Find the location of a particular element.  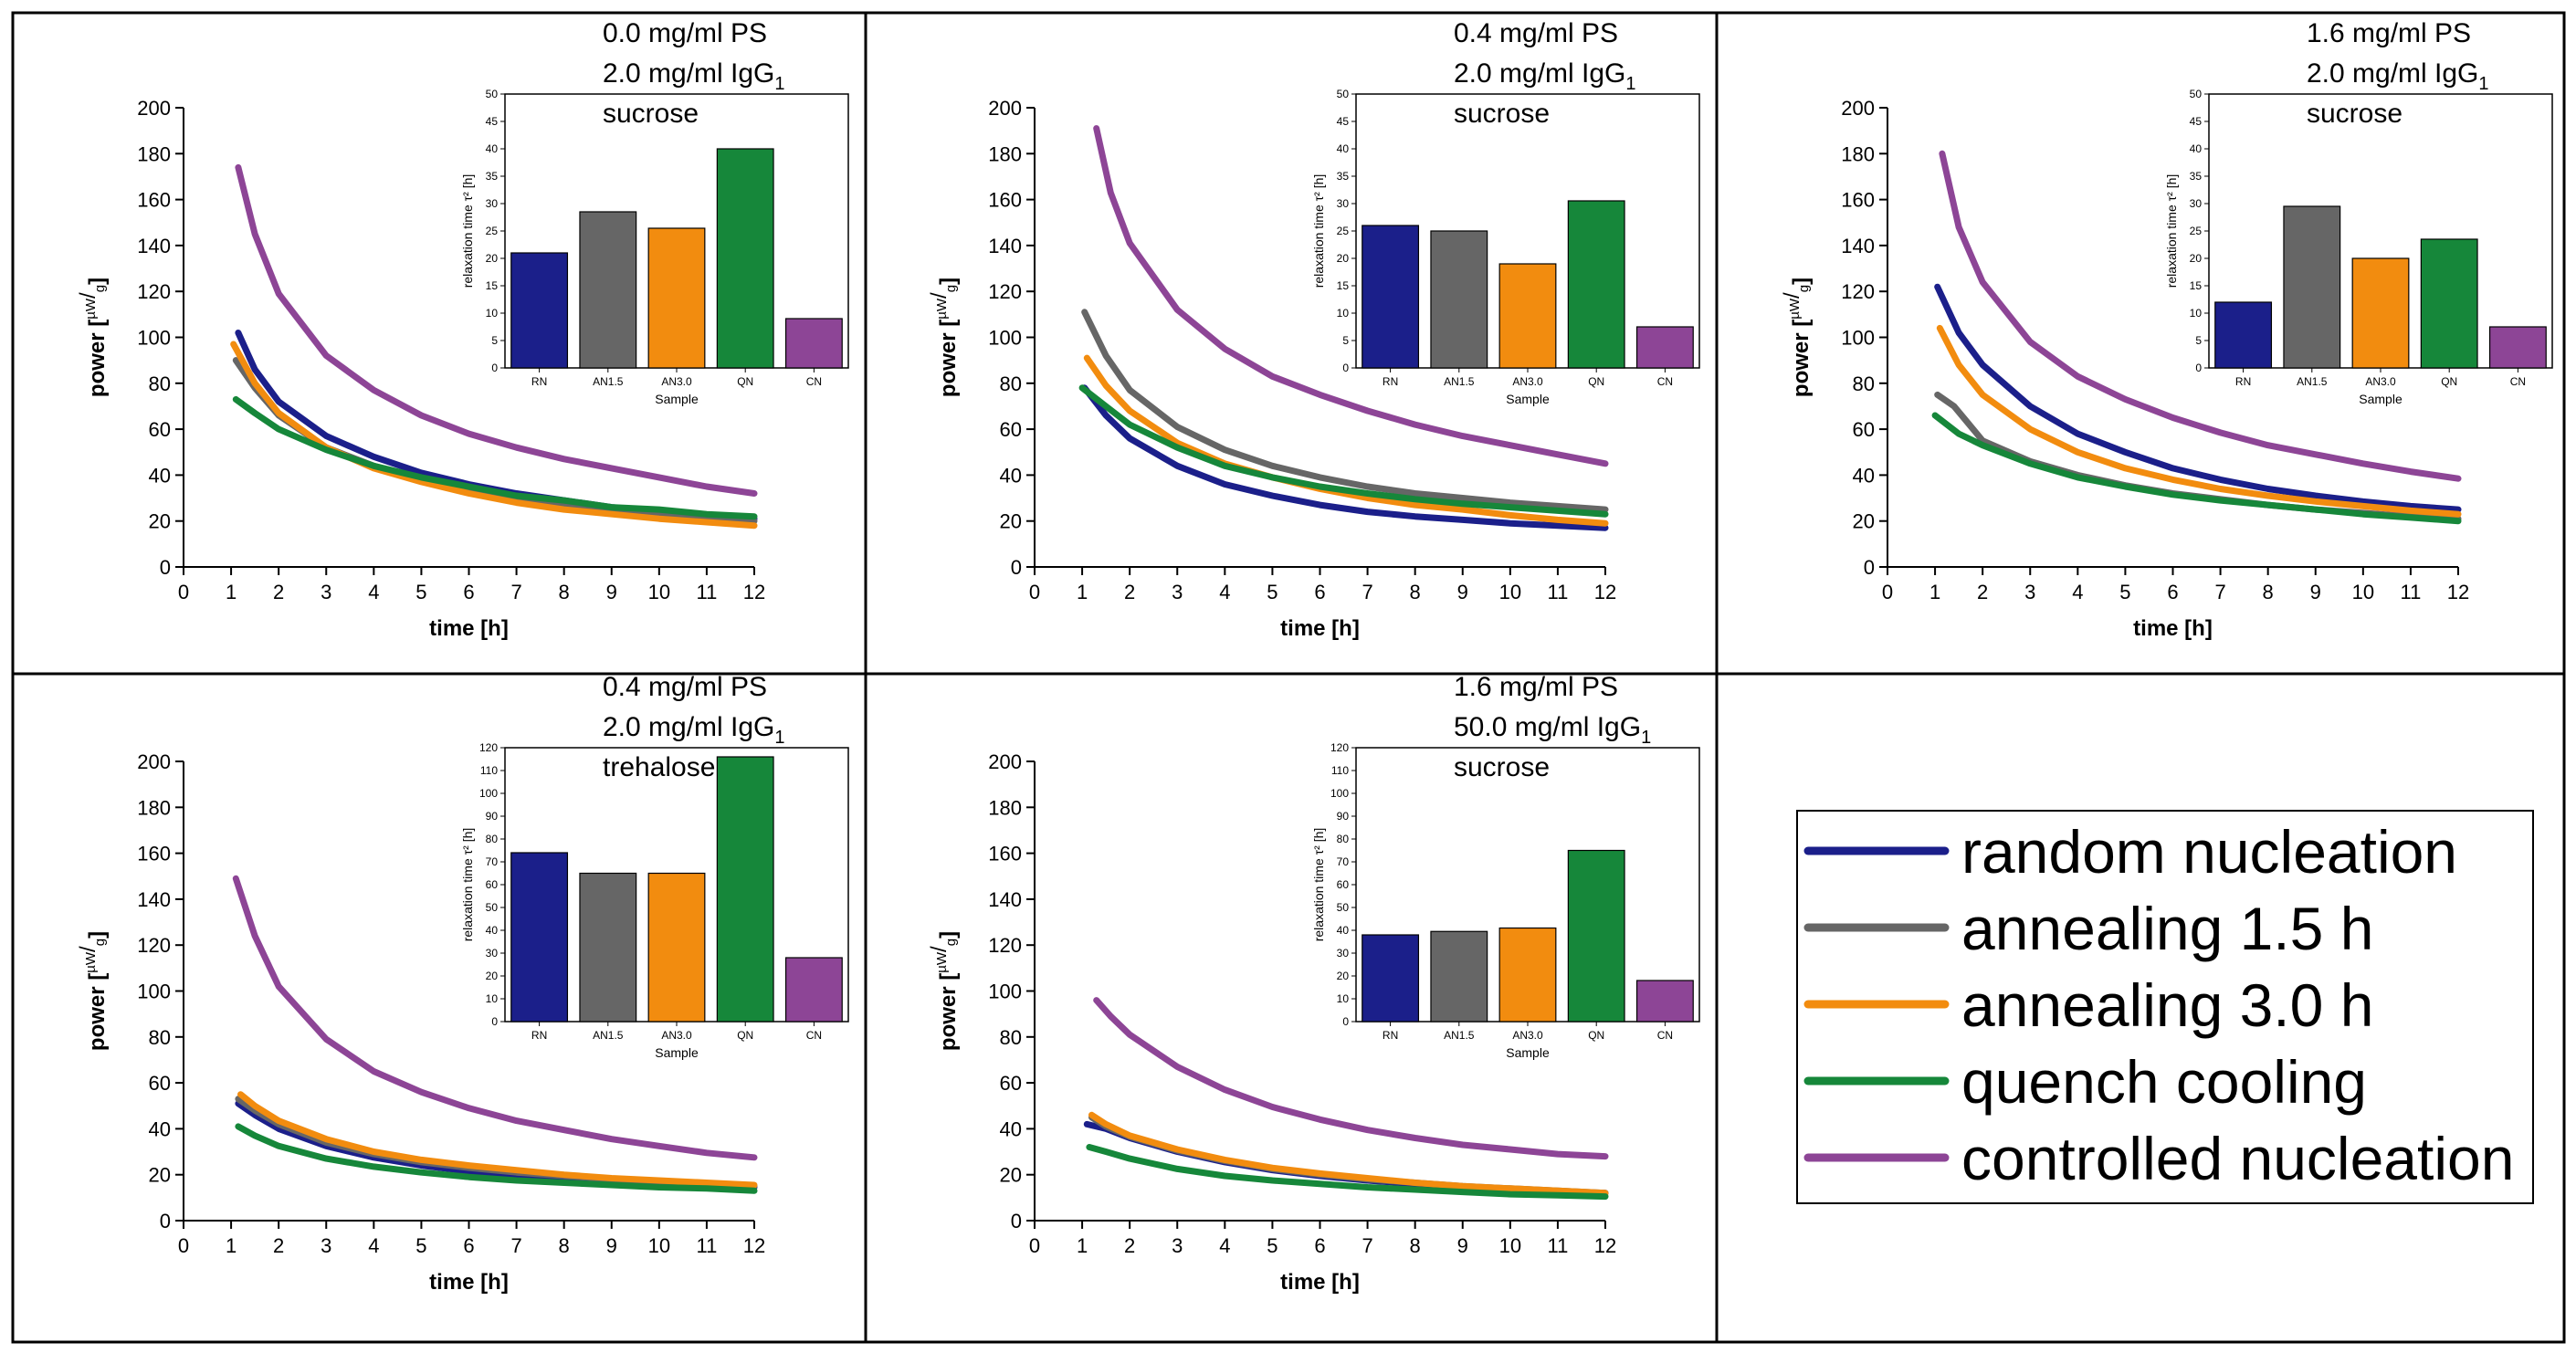

y-tick-label: 120 is located at coordinates (1005, 291).